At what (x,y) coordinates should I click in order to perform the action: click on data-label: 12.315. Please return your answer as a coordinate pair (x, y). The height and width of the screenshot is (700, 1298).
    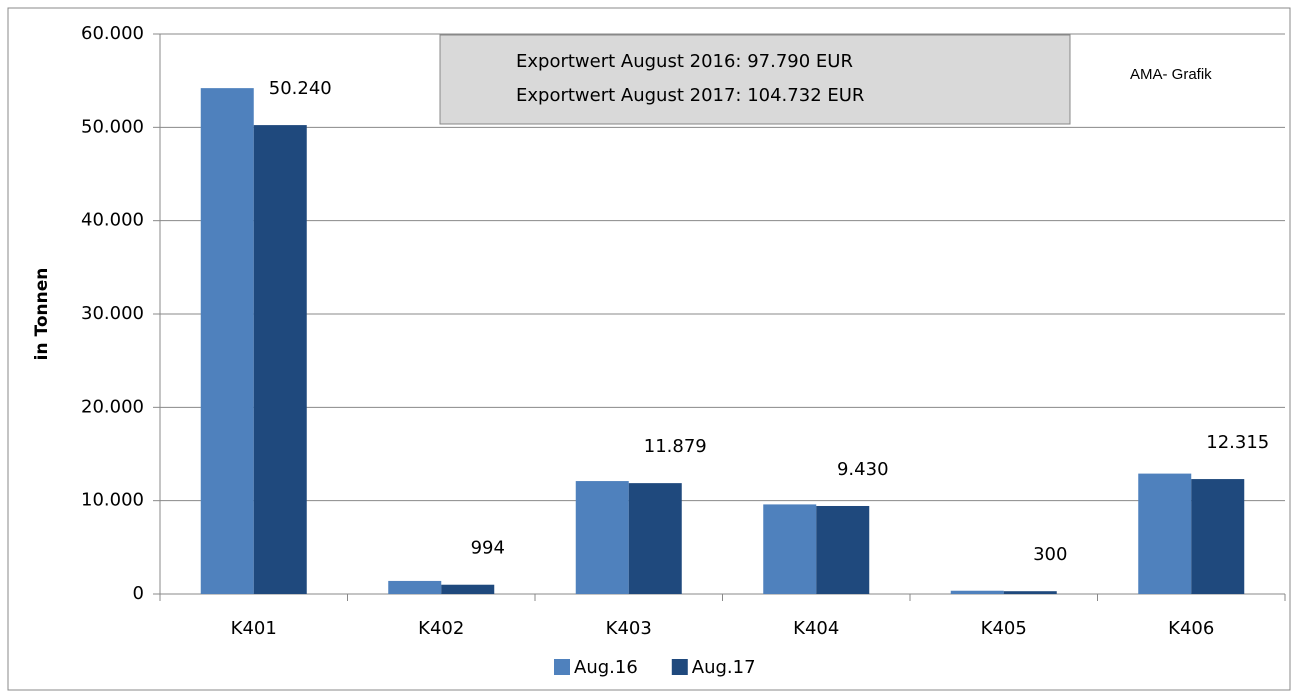
    Looking at the image, I should click on (1237, 442).